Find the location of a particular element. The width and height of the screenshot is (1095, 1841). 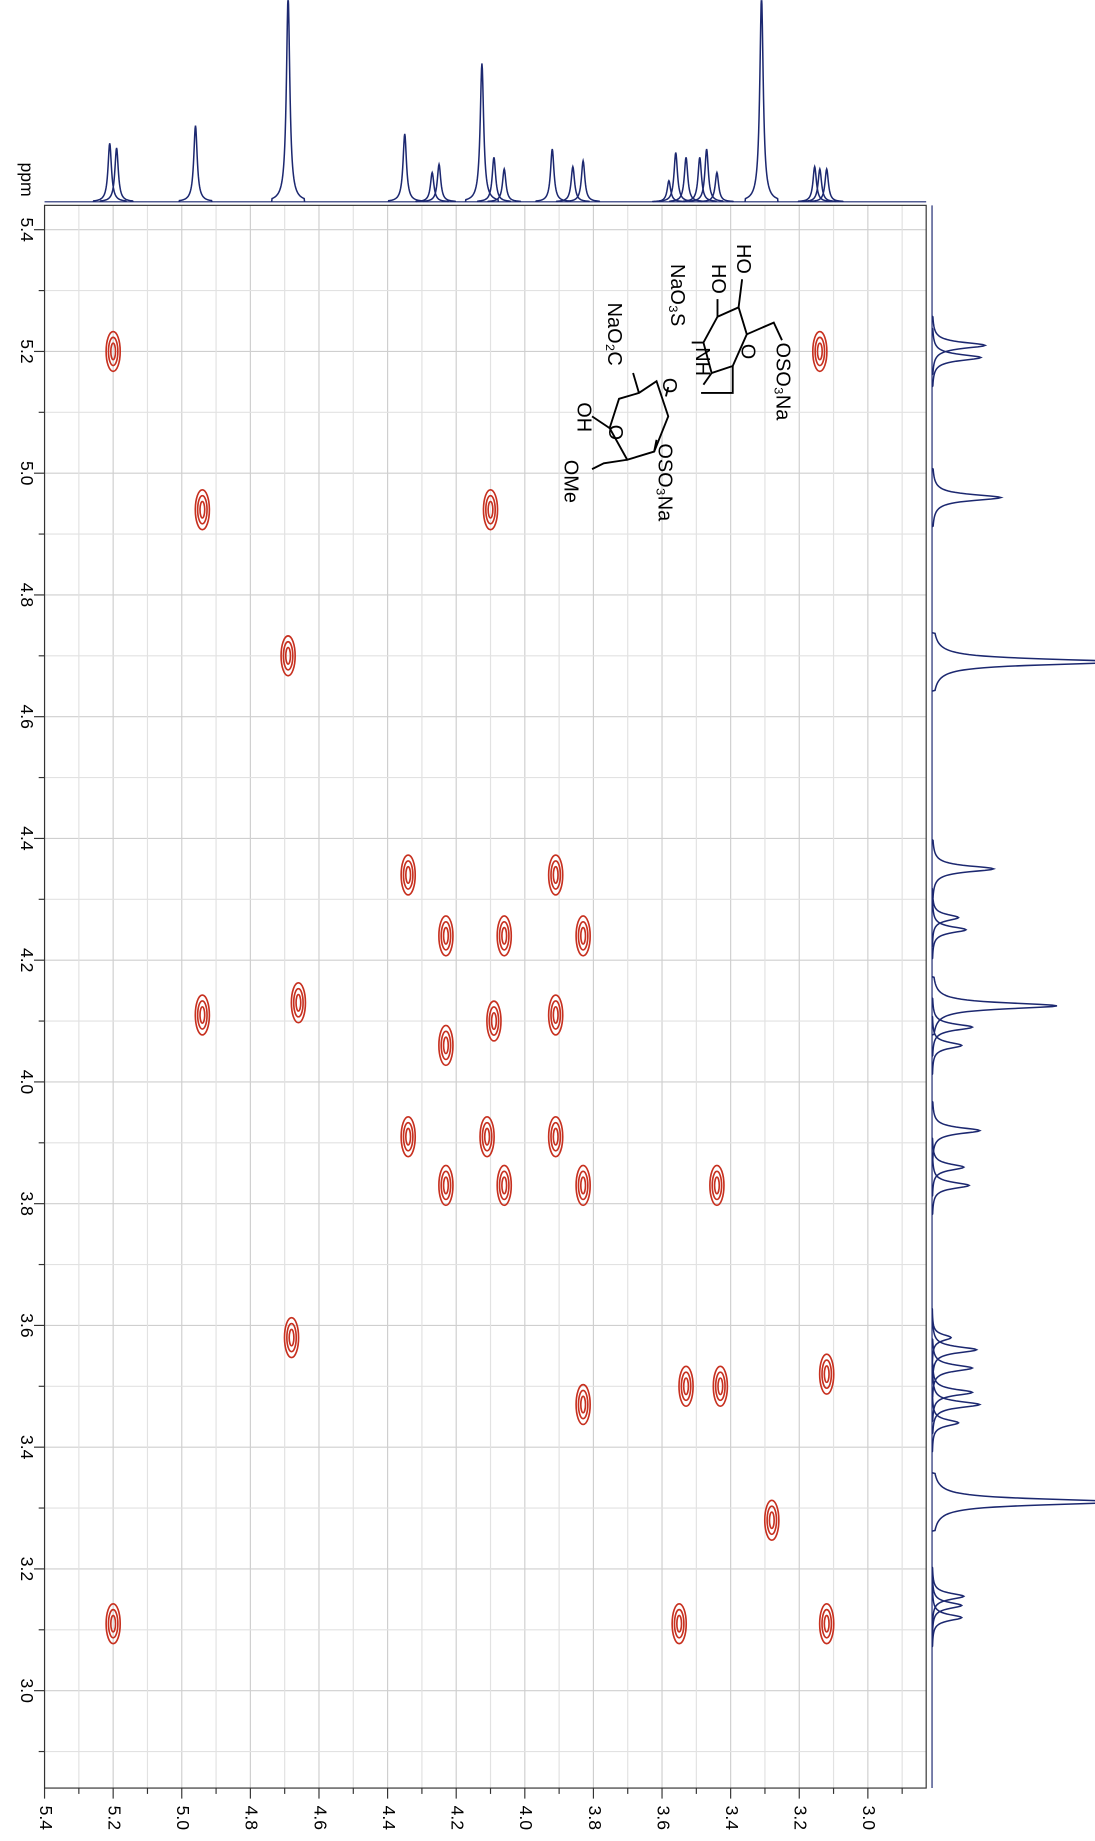

mol-label: NaO₃S is located at coordinates (677, 295).